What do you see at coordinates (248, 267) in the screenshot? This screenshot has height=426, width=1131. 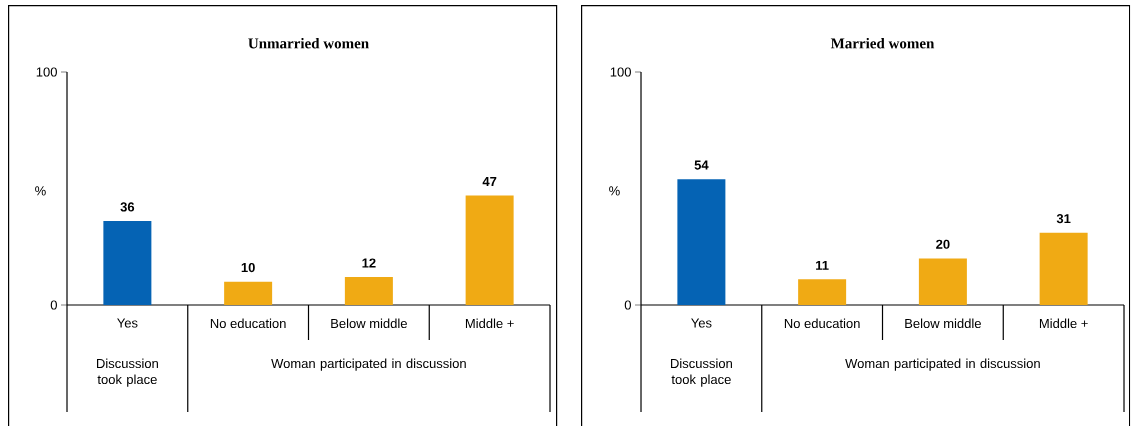 I see `data-label: 10` at bounding box center [248, 267].